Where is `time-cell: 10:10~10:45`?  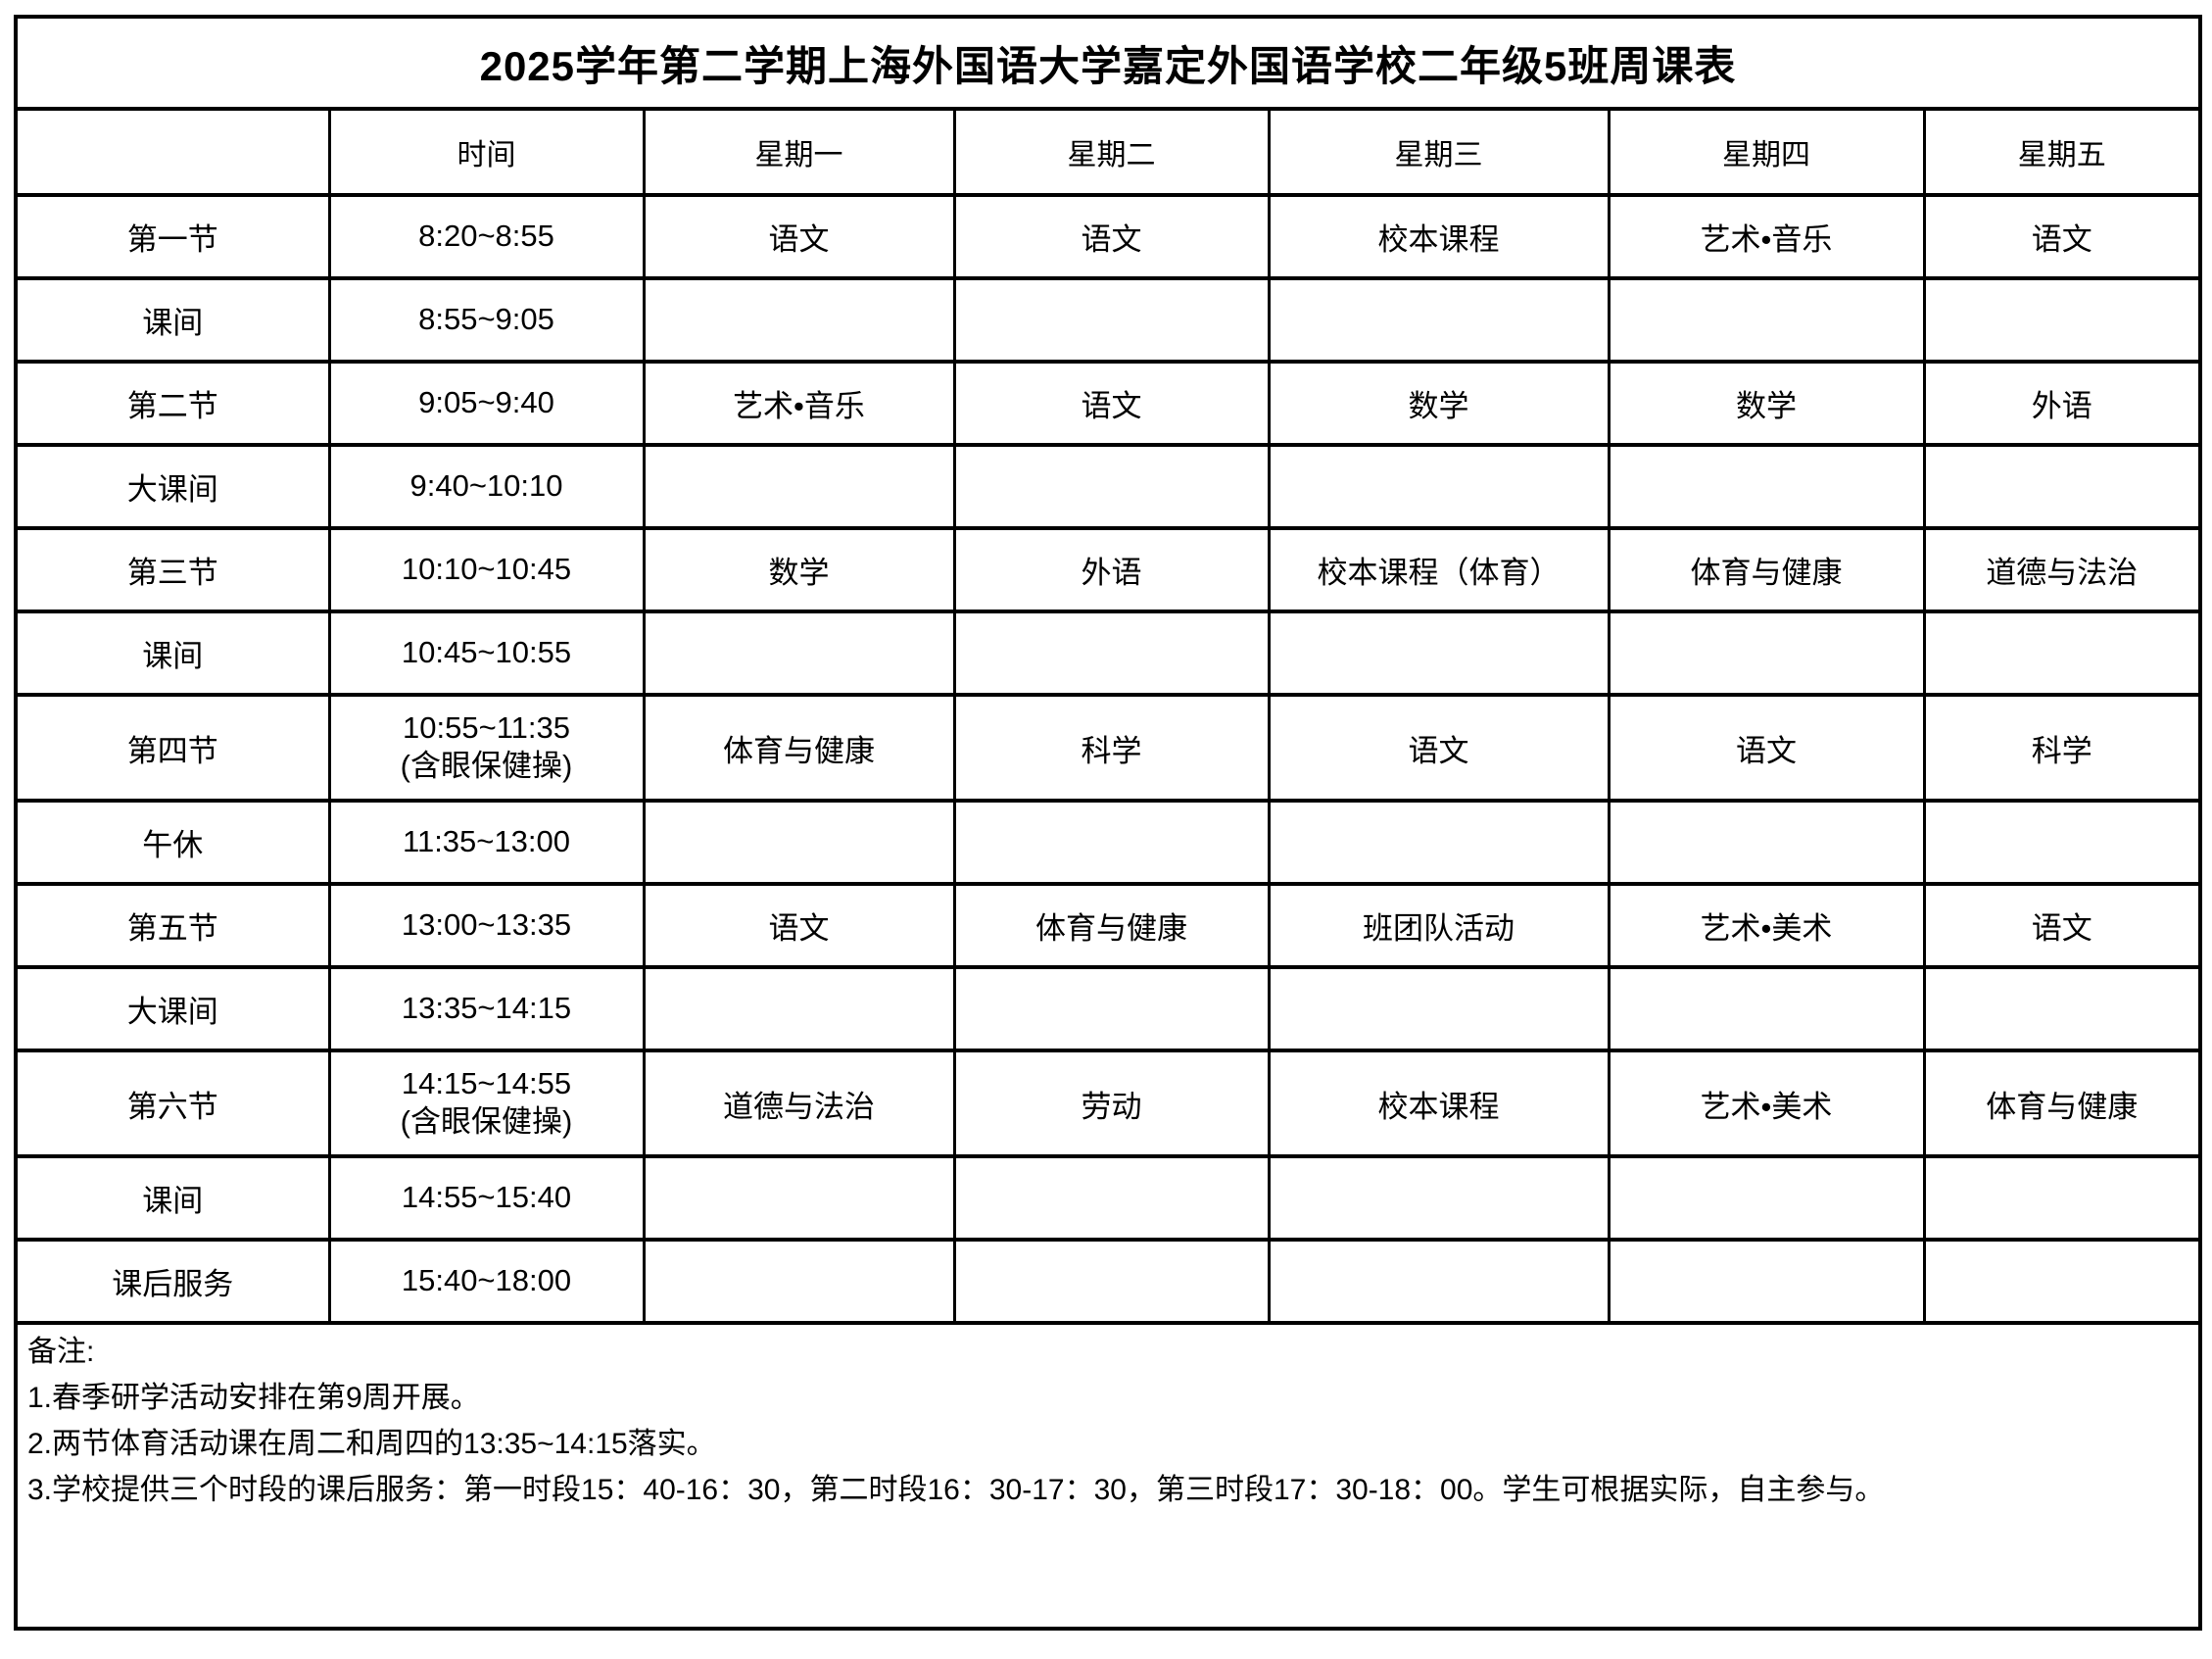
time-cell: 10:10~10:45 is located at coordinates (486, 570).